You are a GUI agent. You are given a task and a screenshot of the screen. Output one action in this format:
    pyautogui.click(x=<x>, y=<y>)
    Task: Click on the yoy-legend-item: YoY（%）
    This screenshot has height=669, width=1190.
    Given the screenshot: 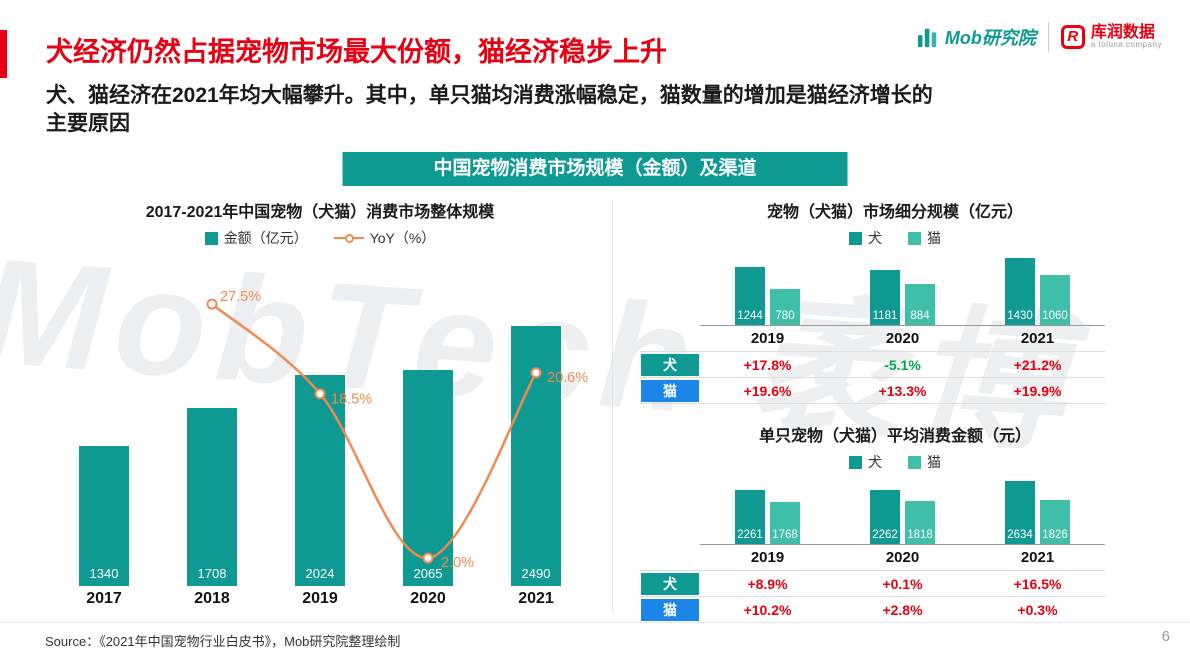 What is the action you would take?
    pyautogui.click(x=384, y=238)
    